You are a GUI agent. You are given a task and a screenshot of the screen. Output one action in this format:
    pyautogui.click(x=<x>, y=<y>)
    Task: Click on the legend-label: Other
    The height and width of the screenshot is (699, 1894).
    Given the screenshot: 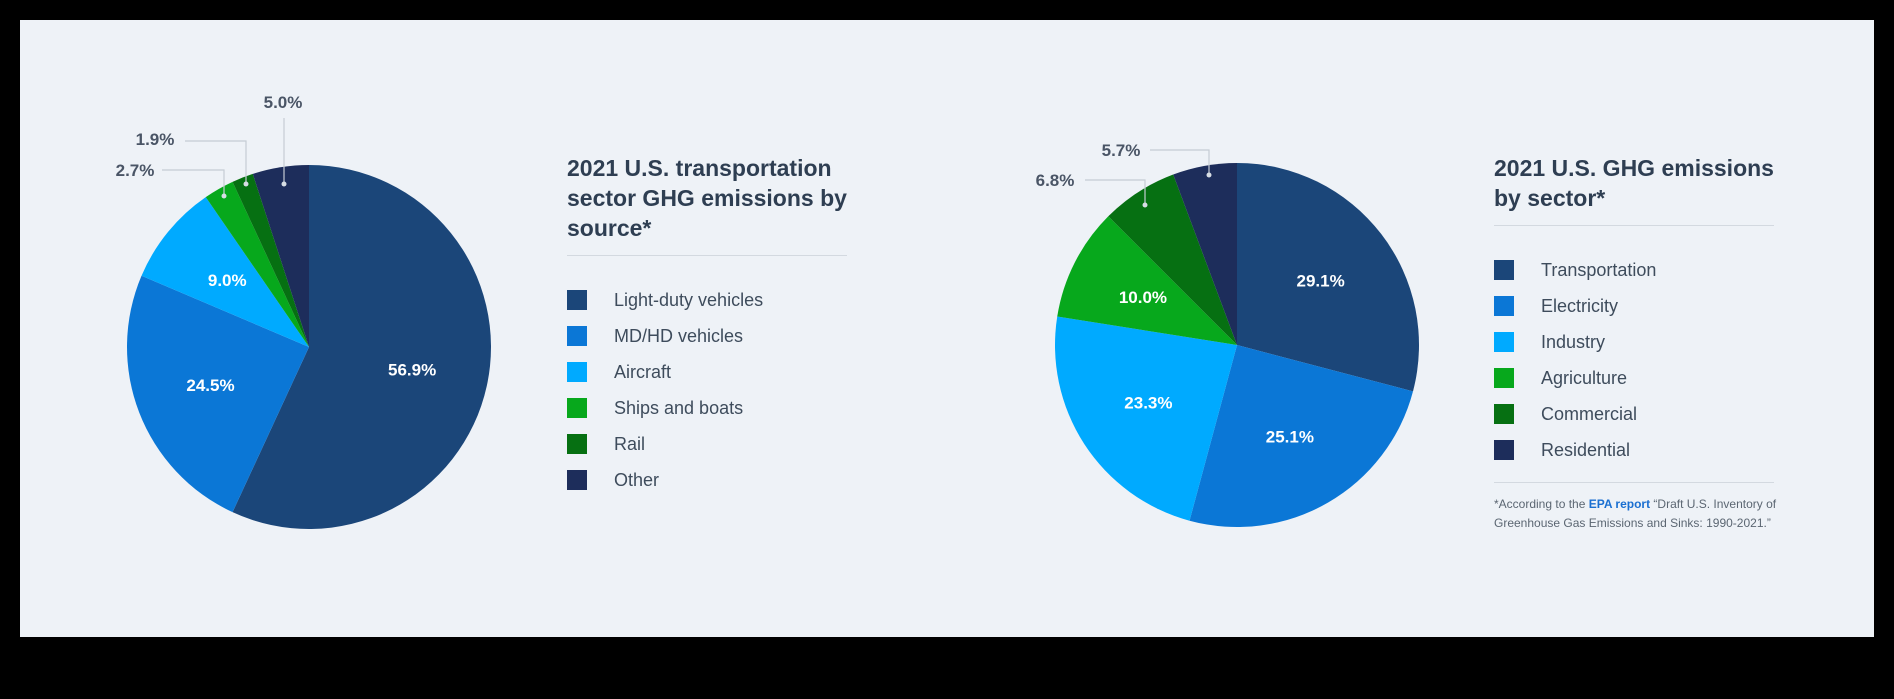 What is the action you would take?
    pyautogui.click(x=637, y=479)
    